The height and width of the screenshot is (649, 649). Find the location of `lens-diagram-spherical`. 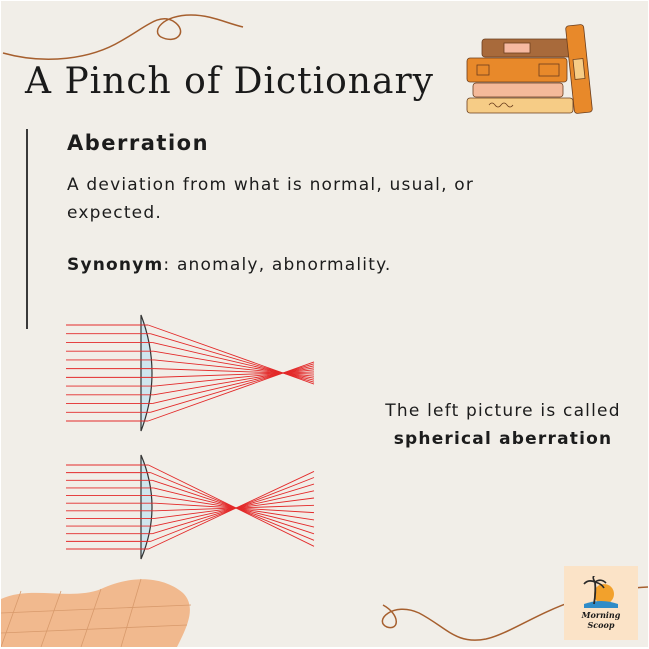

lens-diagram-spherical is located at coordinates (190, 373).